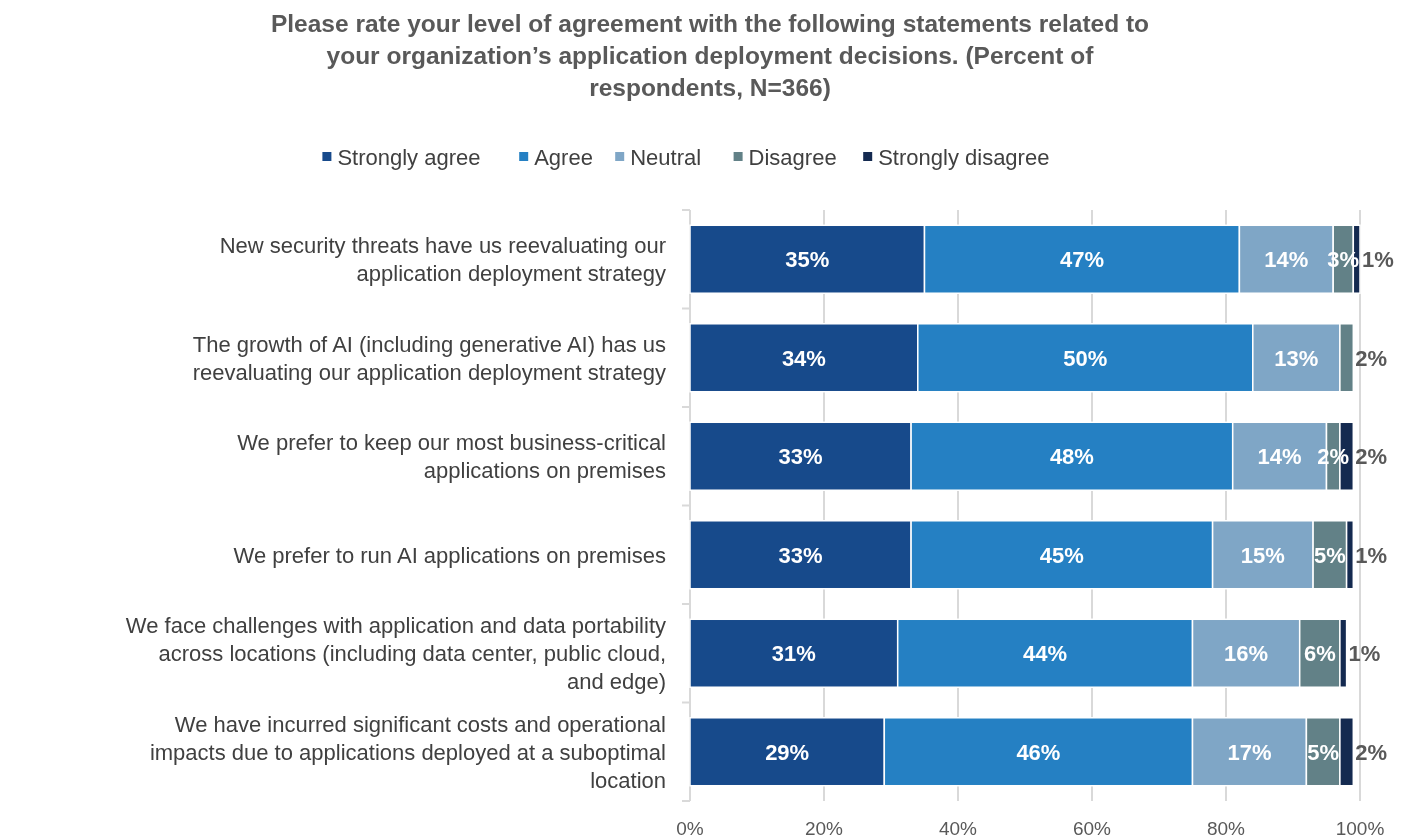 The height and width of the screenshot is (840, 1416). What do you see at coordinates (1092, 828) in the screenshot?
I see `x-tick-label: 60%` at bounding box center [1092, 828].